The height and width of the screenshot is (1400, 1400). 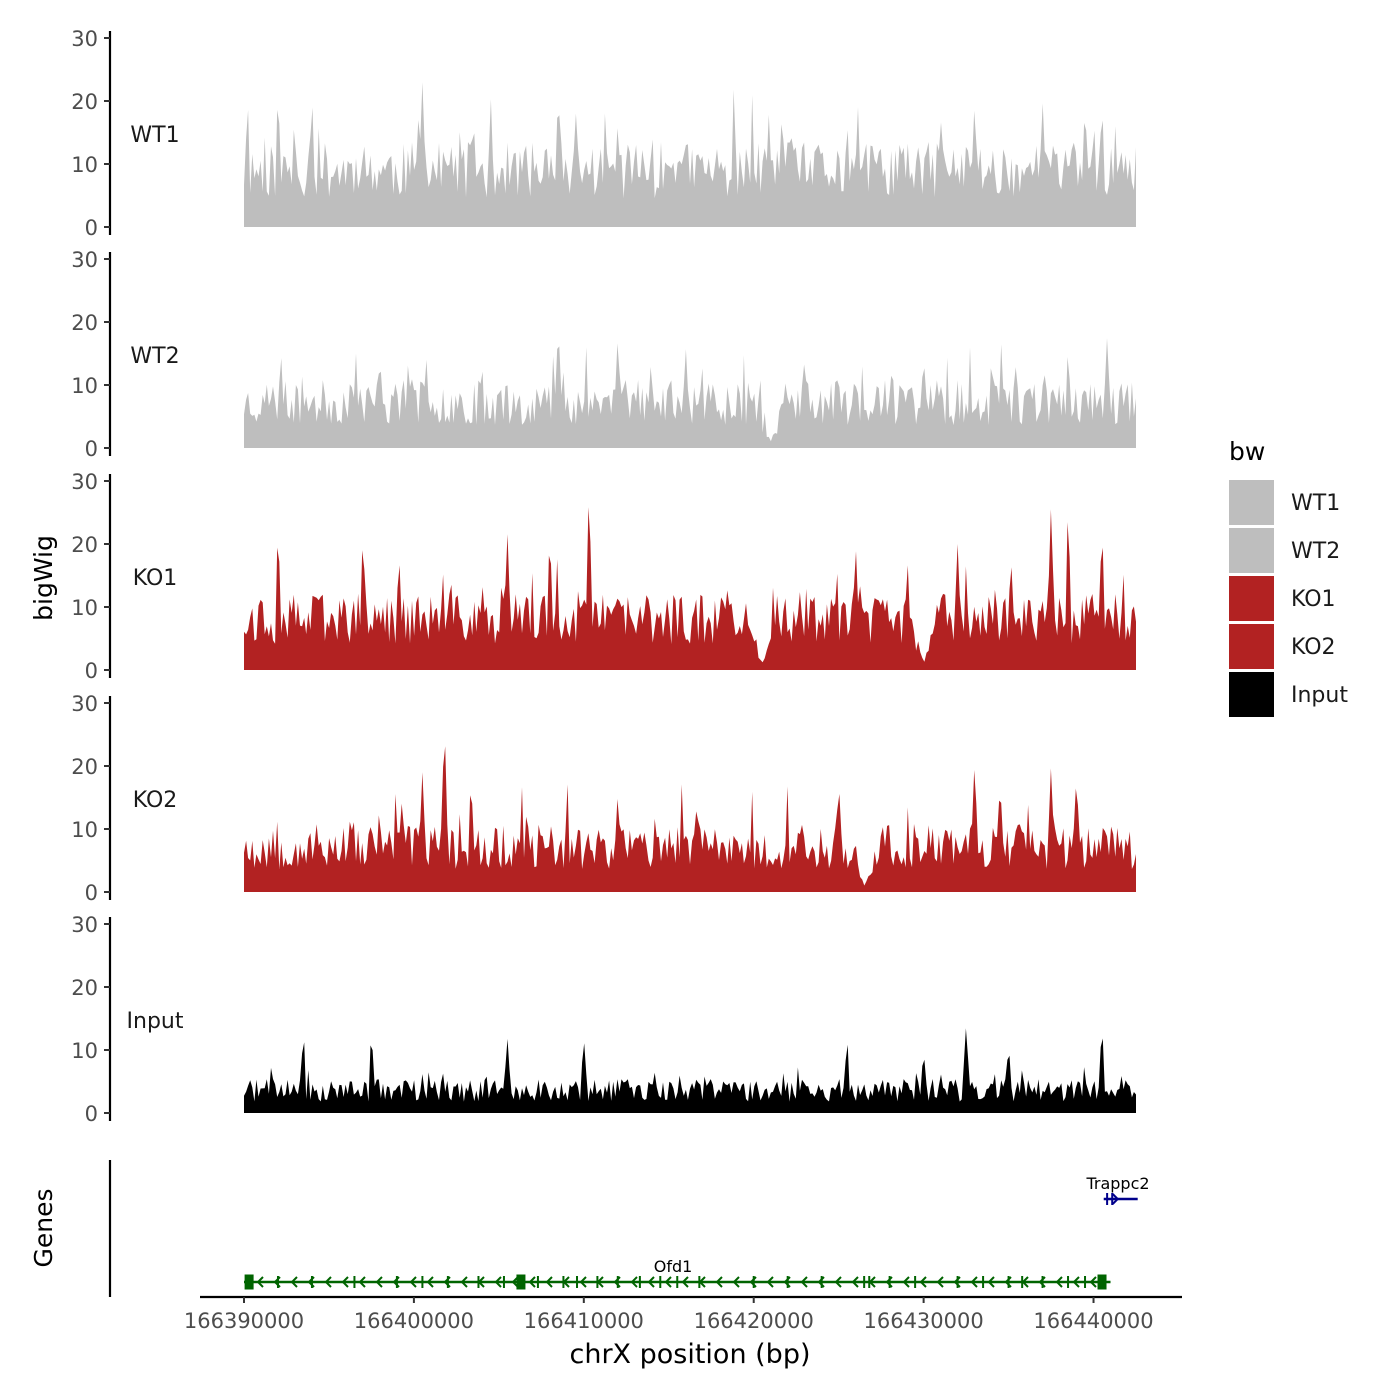 What do you see at coordinates (689, 1354) in the screenshot?
I see `x-axis-label: chrX position (bp)` at bounding box center [689, 1354].